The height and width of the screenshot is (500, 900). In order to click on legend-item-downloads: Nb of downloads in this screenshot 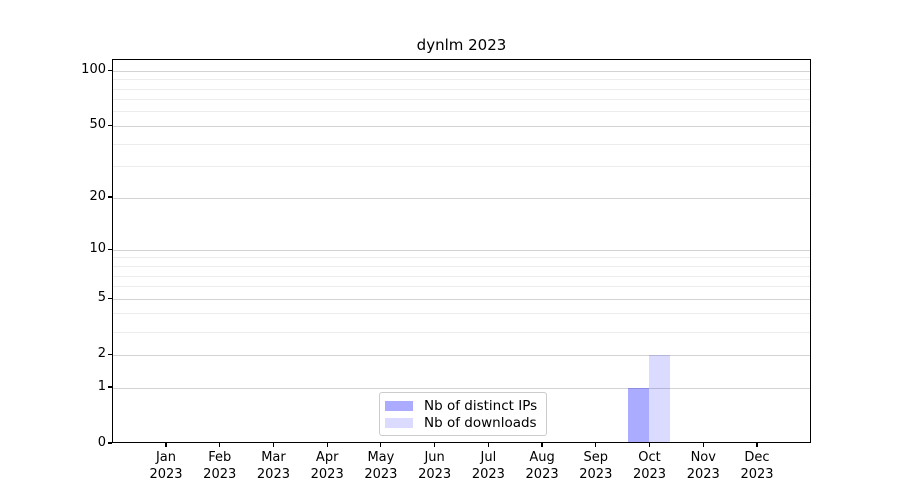, I will do `click(461, 422)`.